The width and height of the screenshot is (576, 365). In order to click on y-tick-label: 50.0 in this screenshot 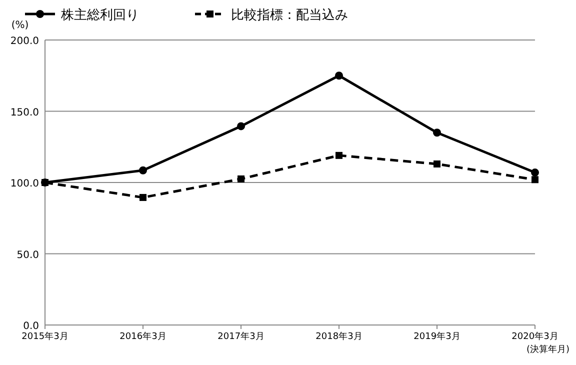, I will do `click(27, 255)`.